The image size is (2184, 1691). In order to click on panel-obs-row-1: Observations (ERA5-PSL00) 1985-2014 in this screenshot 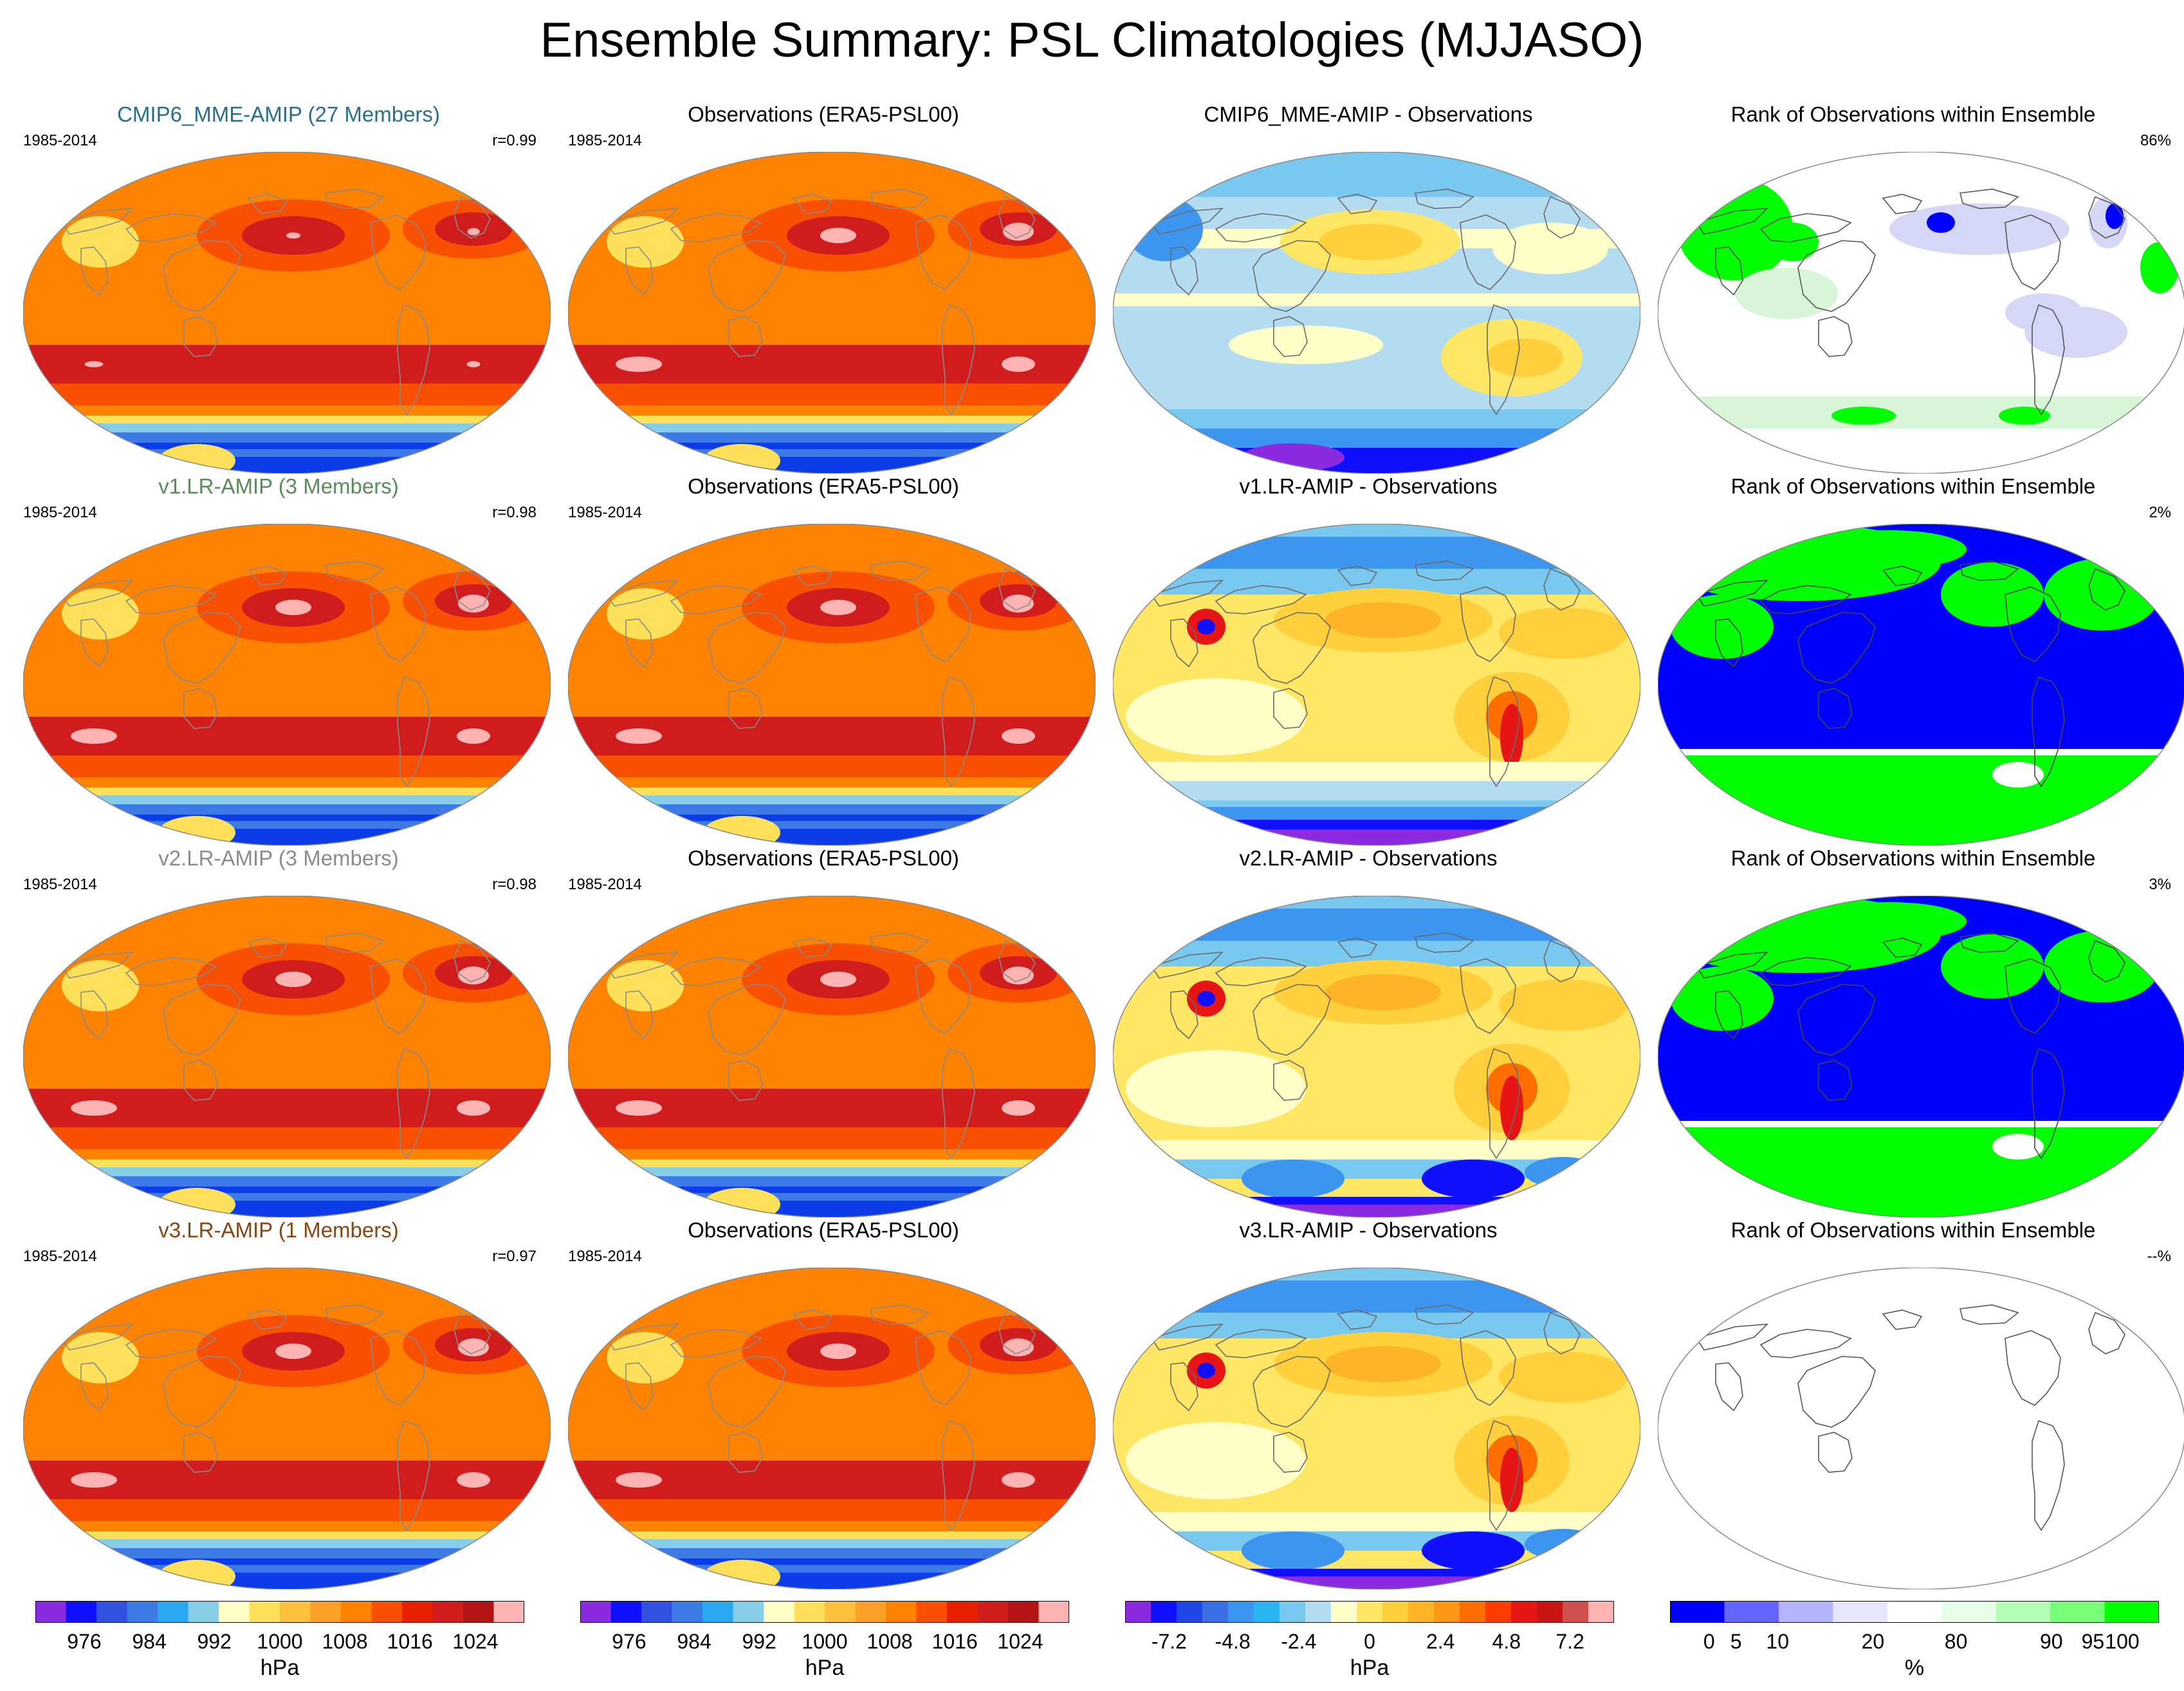, I will do `click(826, 661)`.